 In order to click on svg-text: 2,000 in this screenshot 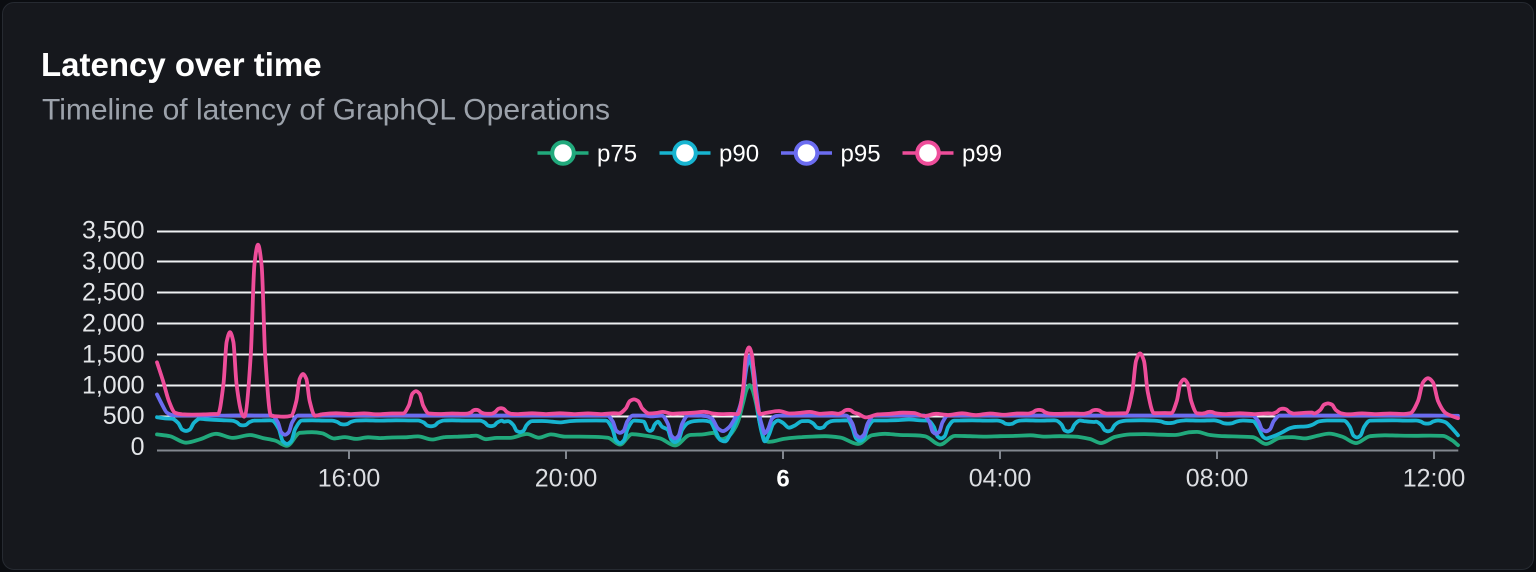, I will do `click(113, 323)`.